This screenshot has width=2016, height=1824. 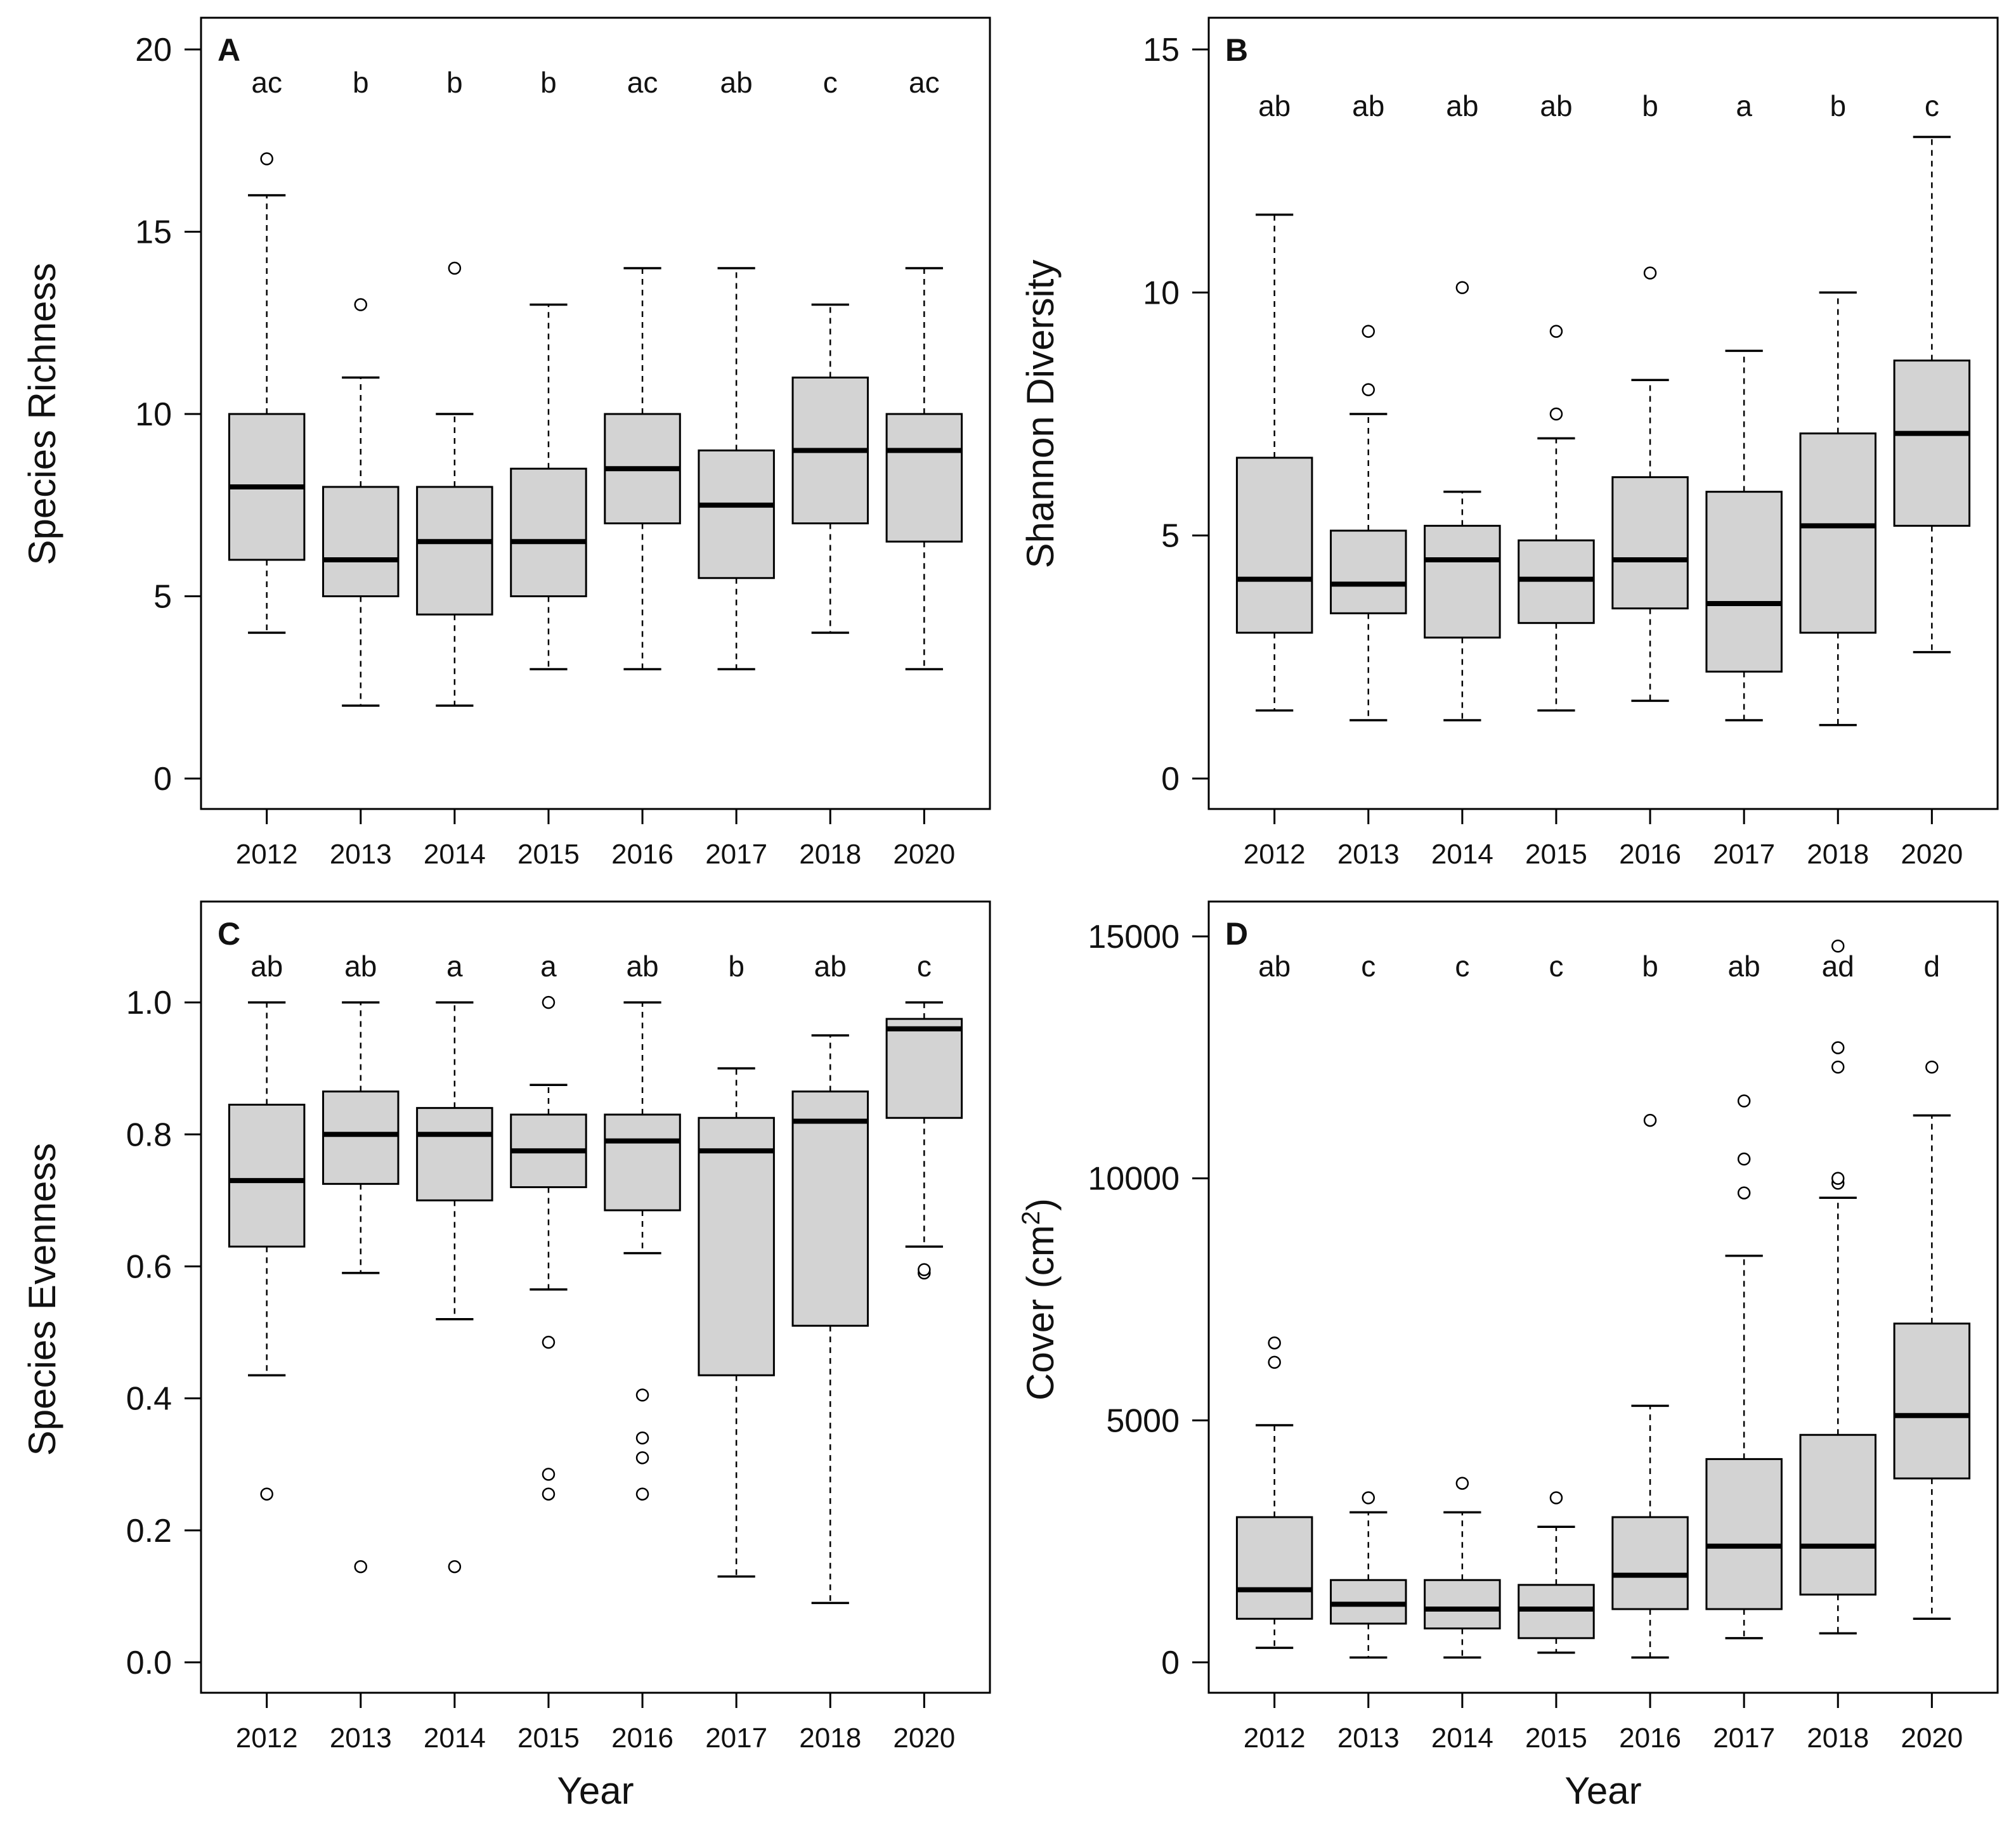 I want to click on panel-a-y-tick-label: 5, so click(x=163, y=597).